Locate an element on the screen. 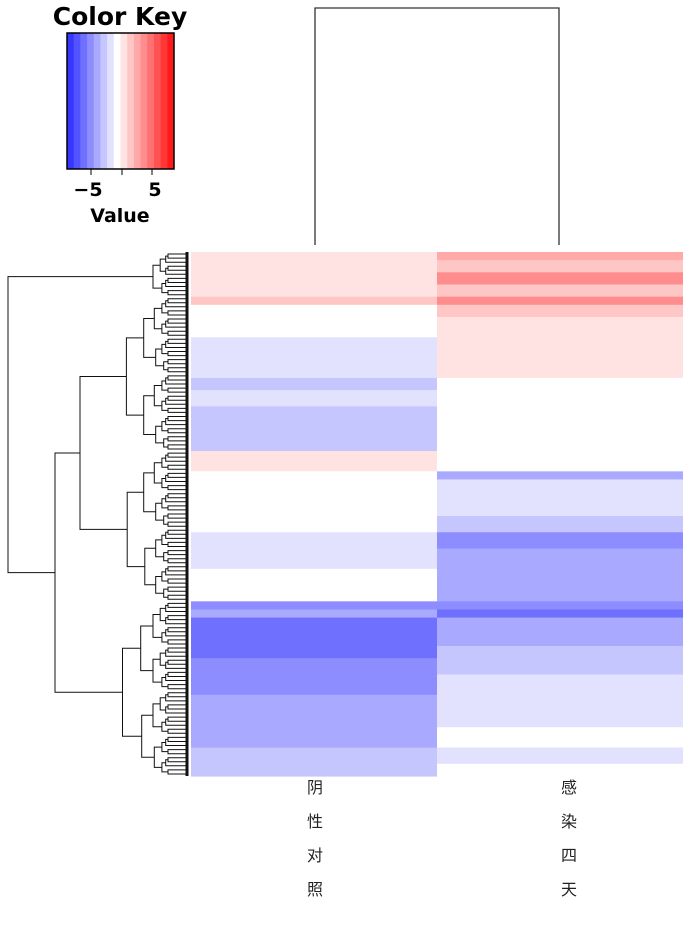 The height and width of the screenshot is (933, 700). column-label-char: 天 is located at coordinates (569, 889).